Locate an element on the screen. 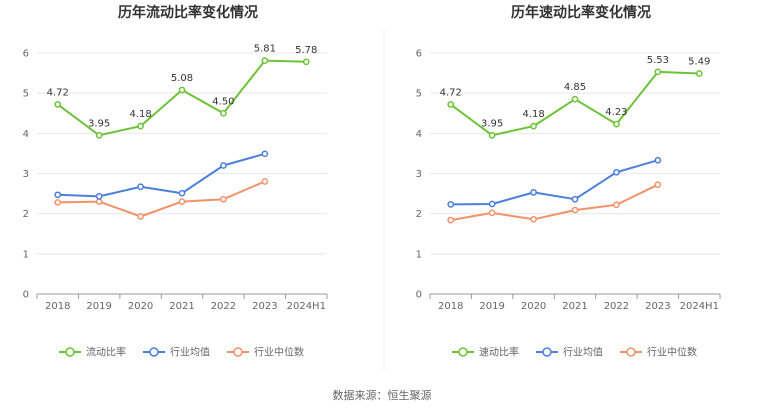 The height and width of the screenshot is (413, 765). data-label: 5.81 is located at coordinates (265, 49).